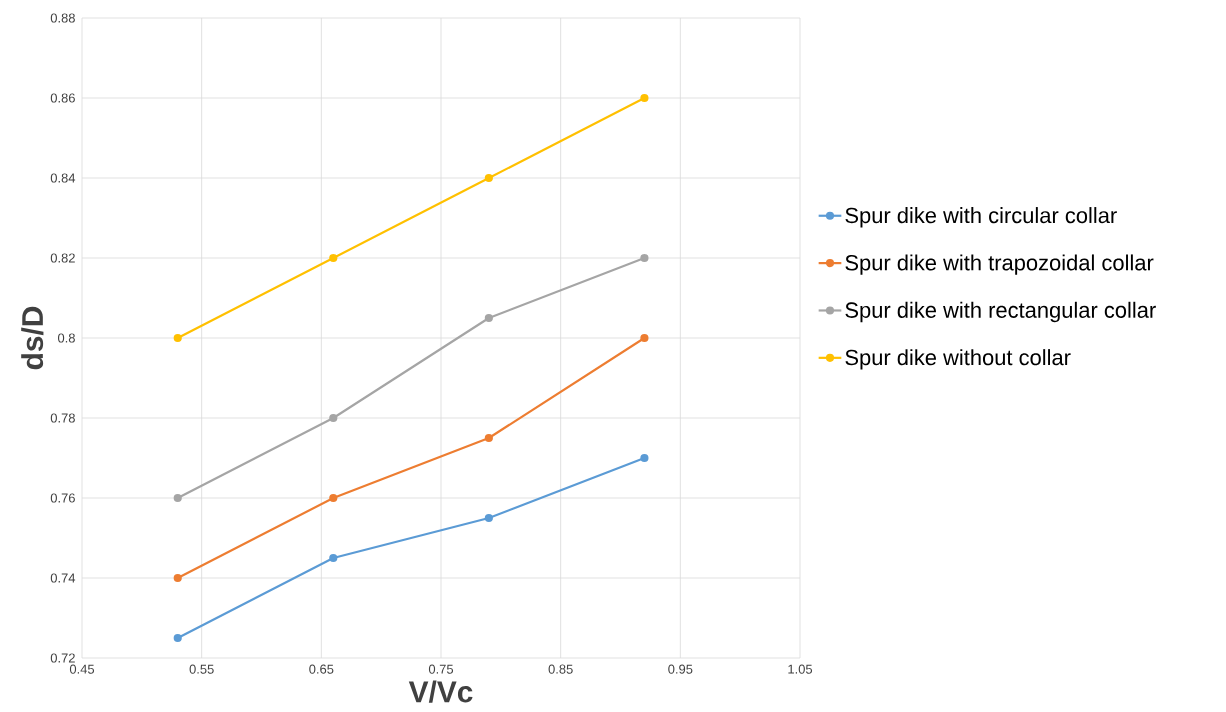  Describe the element at coordinates (1000, 312) in the screenshot. I see `legend-label: Spur dike with rectangular collar` at that location.